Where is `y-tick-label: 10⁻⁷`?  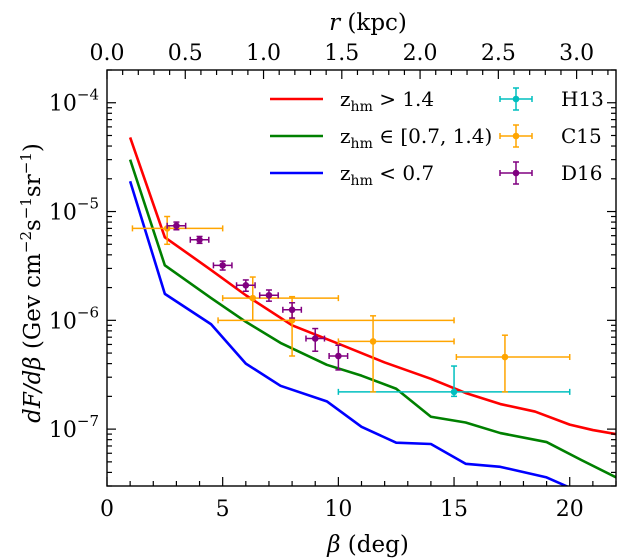 y-tick-label: 10⁻⁷ is located at coordinates (74, 427).